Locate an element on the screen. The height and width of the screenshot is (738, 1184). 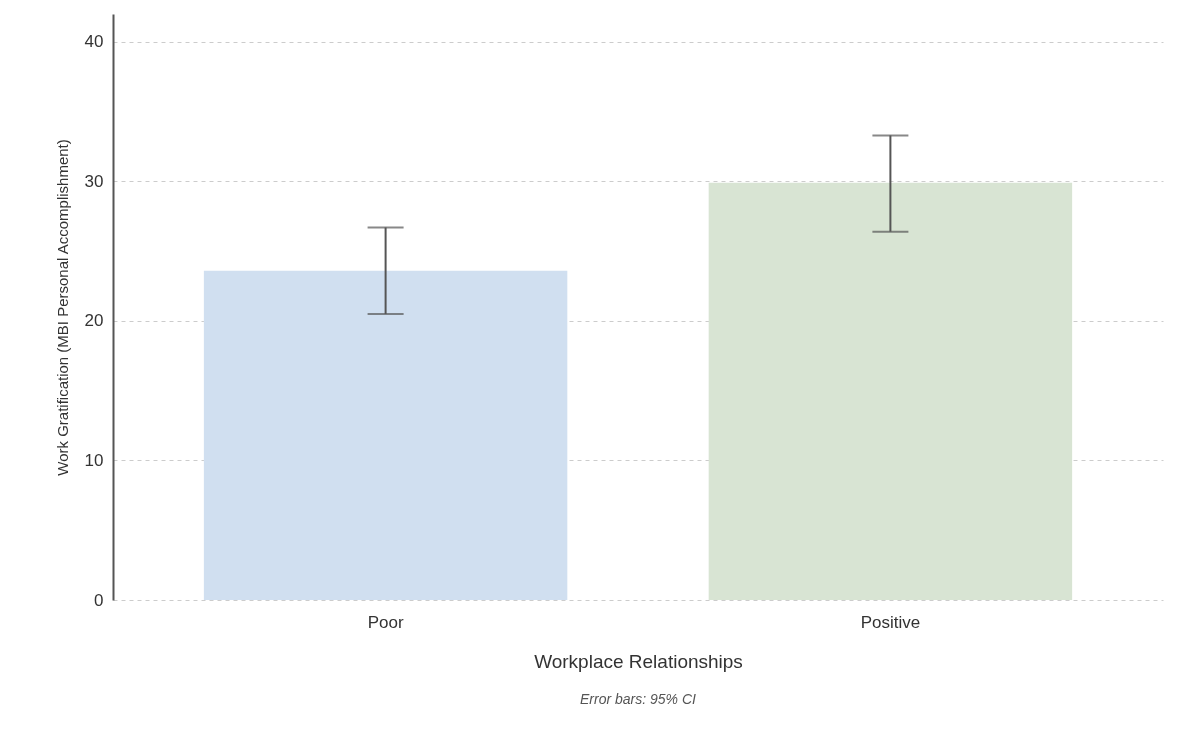
y-tick-label: 30 is located at coordinates (94, 181).